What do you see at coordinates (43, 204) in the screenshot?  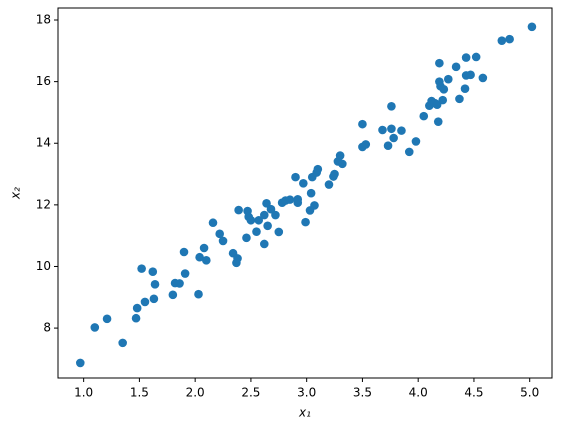 I see `y-tick-label: 12` at bounding box center [43, 204].